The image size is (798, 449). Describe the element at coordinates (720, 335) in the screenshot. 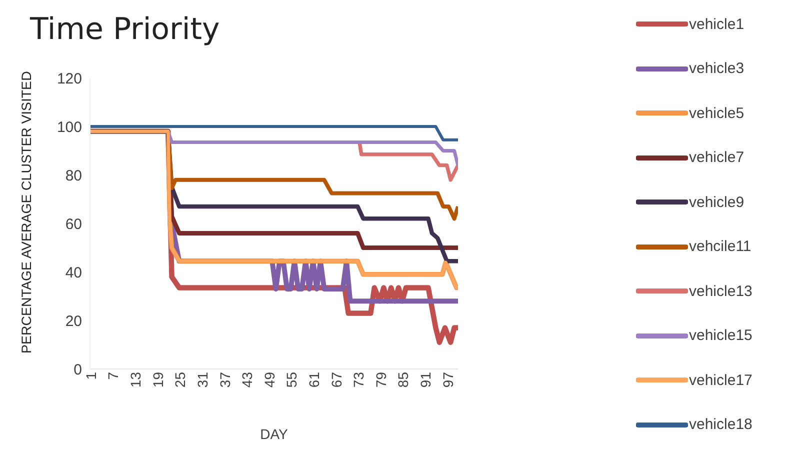

I see `legend-label: vehicle15` at that location.